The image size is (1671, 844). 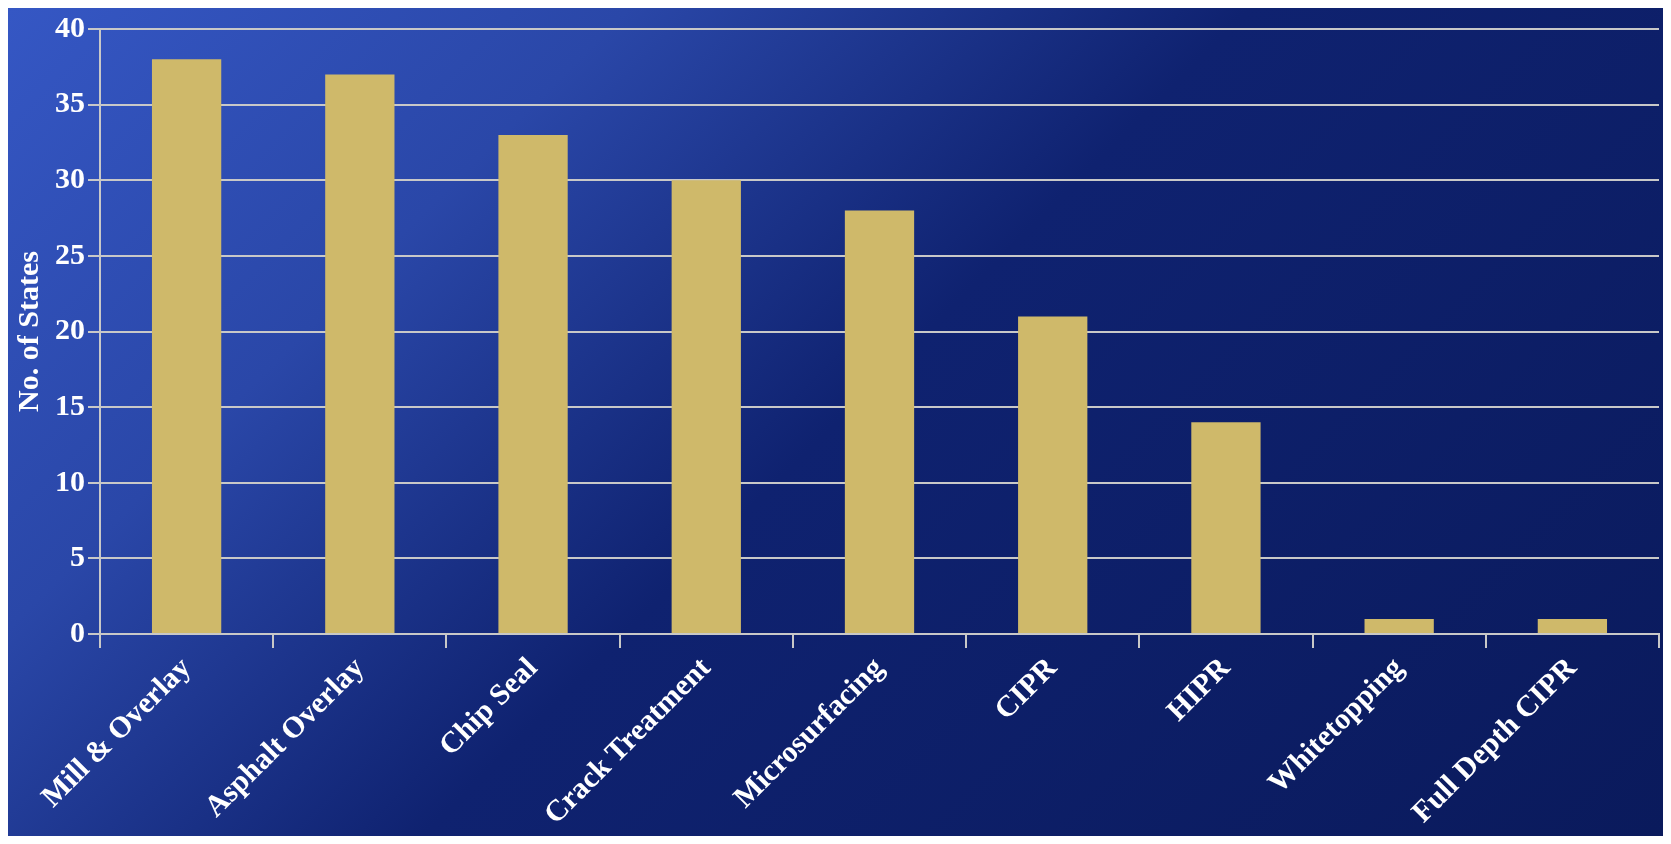 What do you see at coordinates (70, 480) in the screenshot?
I see `y-tick-label: 10` at bounding box center [70, 480].